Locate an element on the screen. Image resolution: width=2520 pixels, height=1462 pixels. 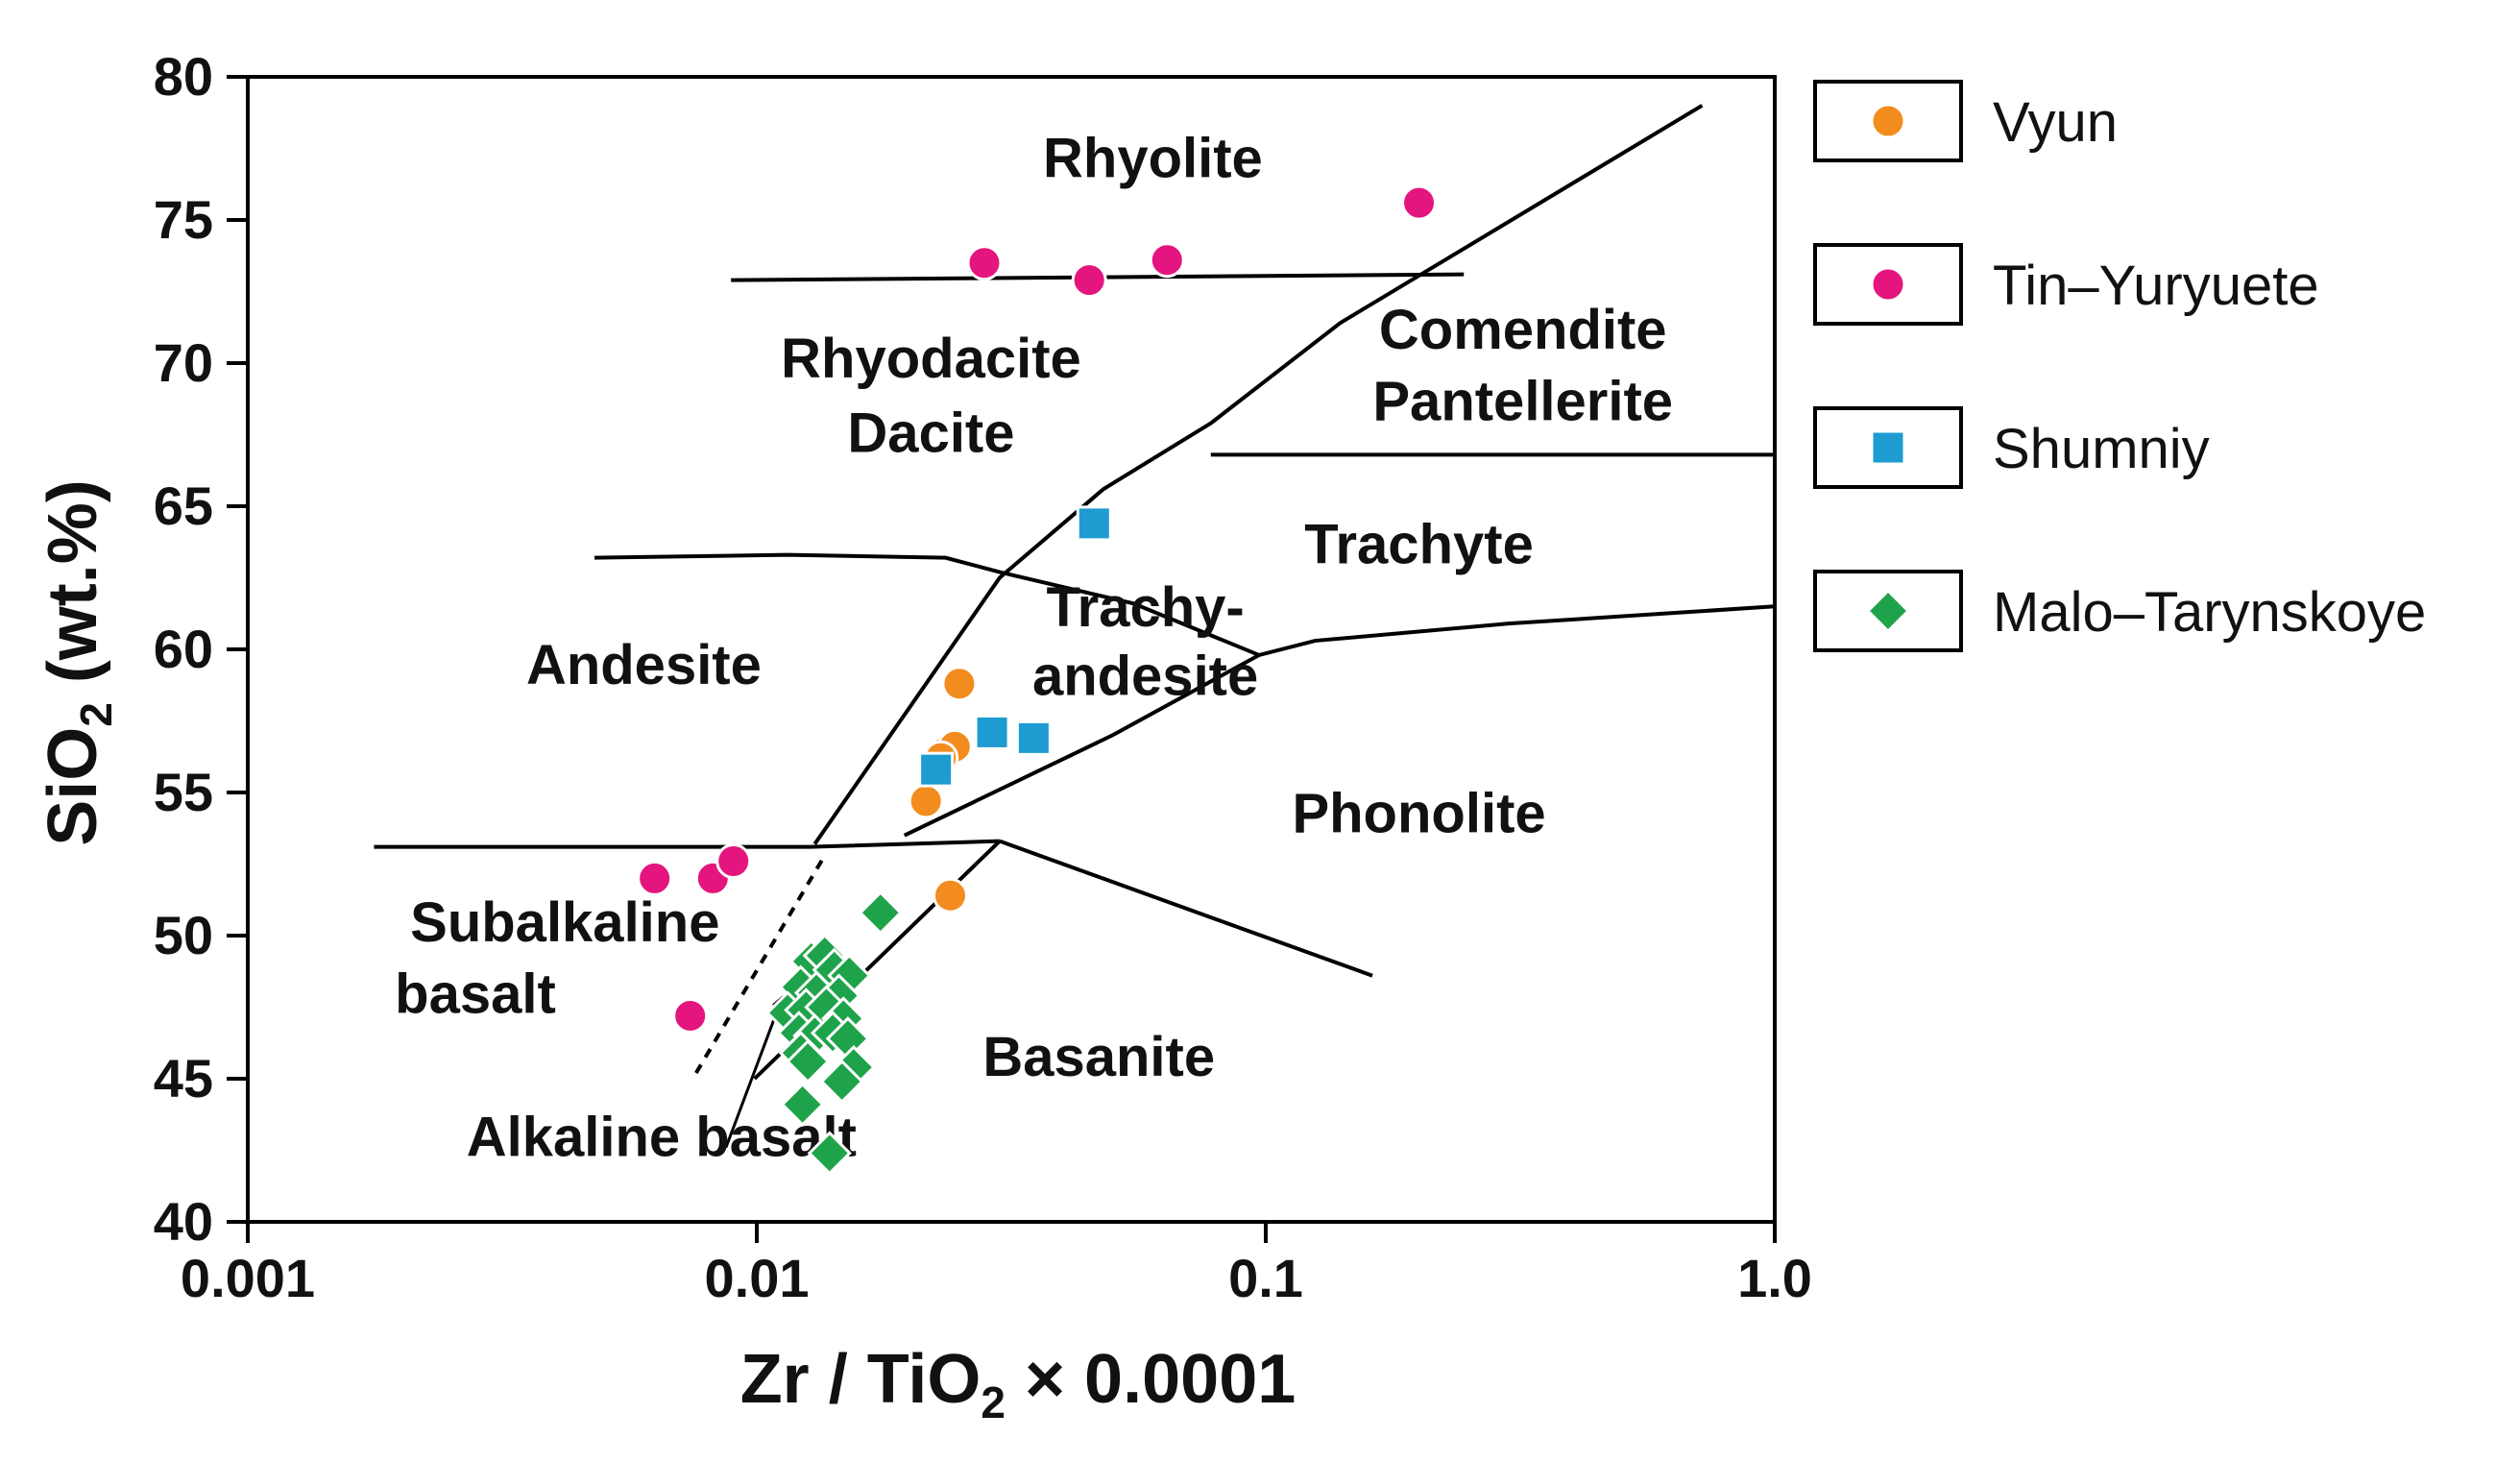
field-label-3: Comendite is located at coordinates (1523, 330).